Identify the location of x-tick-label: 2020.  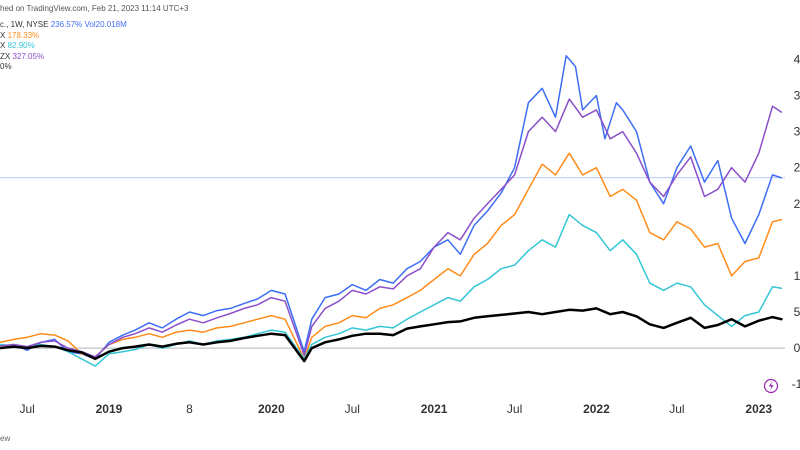
(271, 409).